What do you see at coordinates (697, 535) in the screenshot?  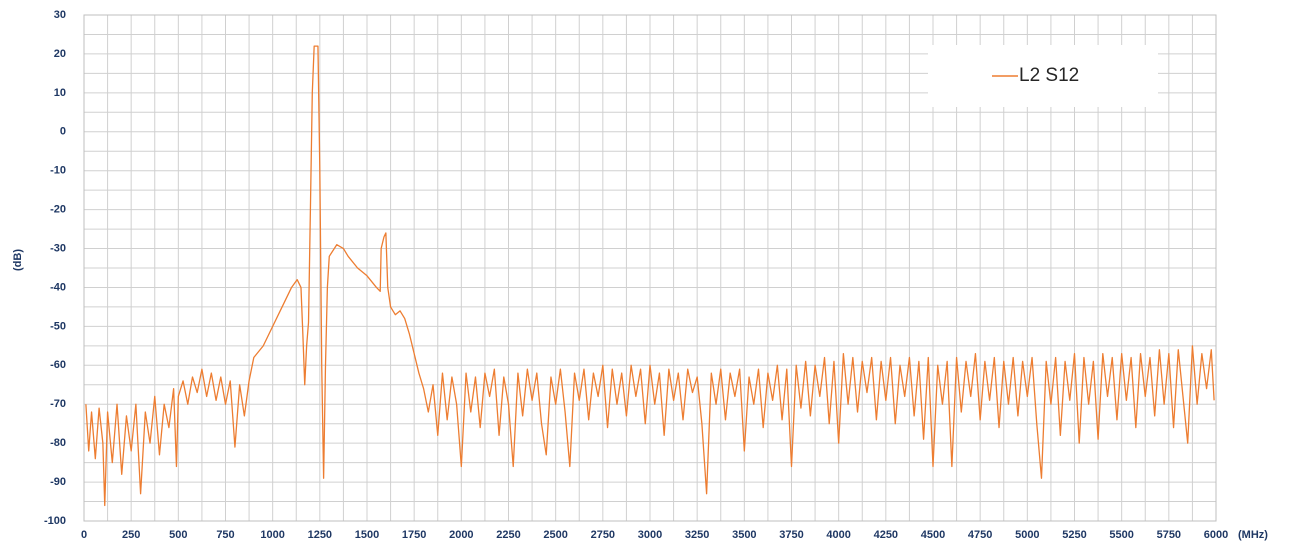 I see `x-tick-label: 3250` at bounding box center [697, 535].